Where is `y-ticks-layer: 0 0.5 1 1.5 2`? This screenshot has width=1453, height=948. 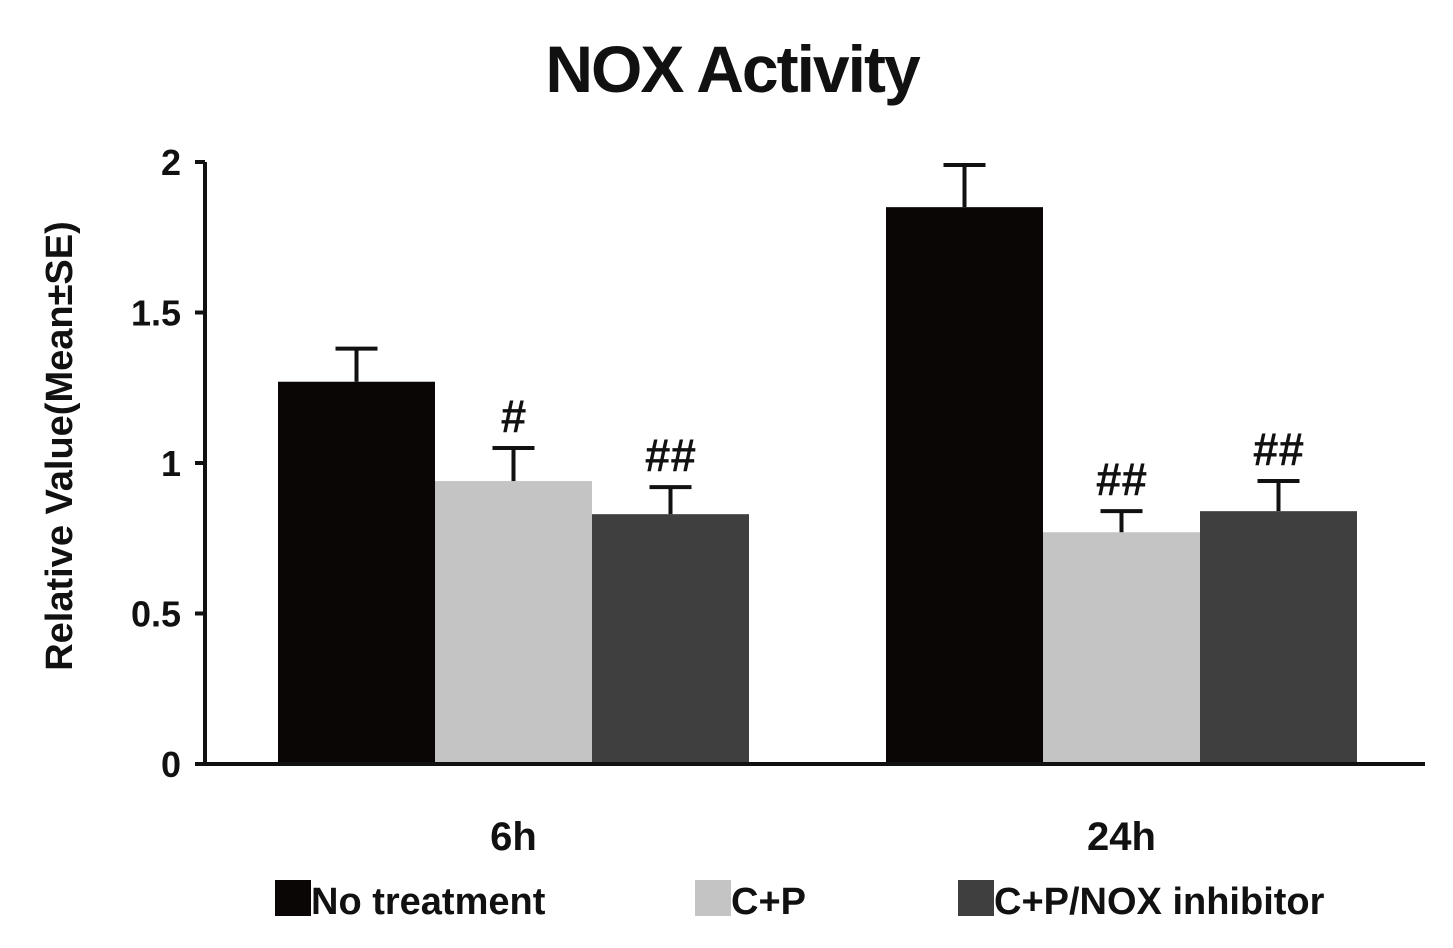
y-ticks-layer: 0 0.5 1 1.5 2 is located at coordinates (168, 463).